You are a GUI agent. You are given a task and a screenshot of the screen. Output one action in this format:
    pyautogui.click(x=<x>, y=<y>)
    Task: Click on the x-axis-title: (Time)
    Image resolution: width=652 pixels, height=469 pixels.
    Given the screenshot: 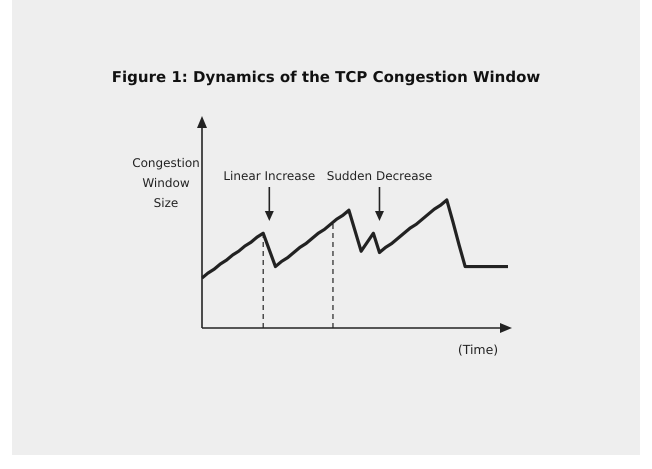 What is the action you would take?
    pyautogui.click(x=478, y=349)
    